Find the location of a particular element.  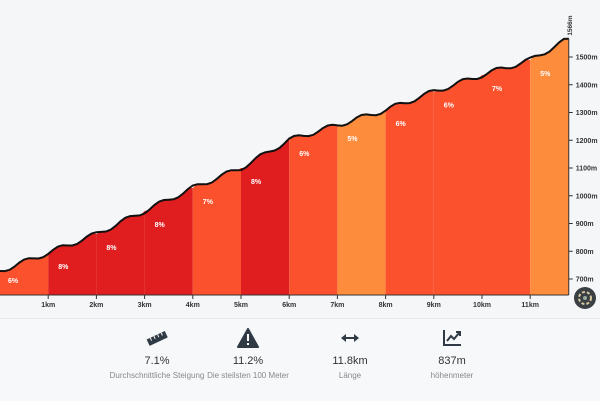

y-tick-label: 1400m is located at coordinates (587, 85).